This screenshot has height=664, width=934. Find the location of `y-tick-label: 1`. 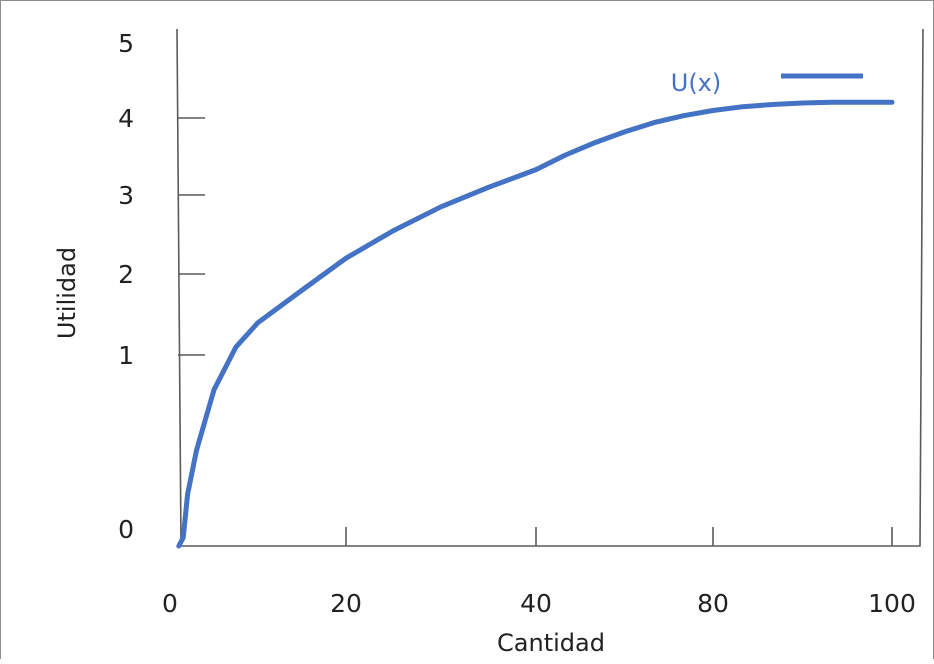

y-tick-label: 1 is located at coordinates (126, 355).